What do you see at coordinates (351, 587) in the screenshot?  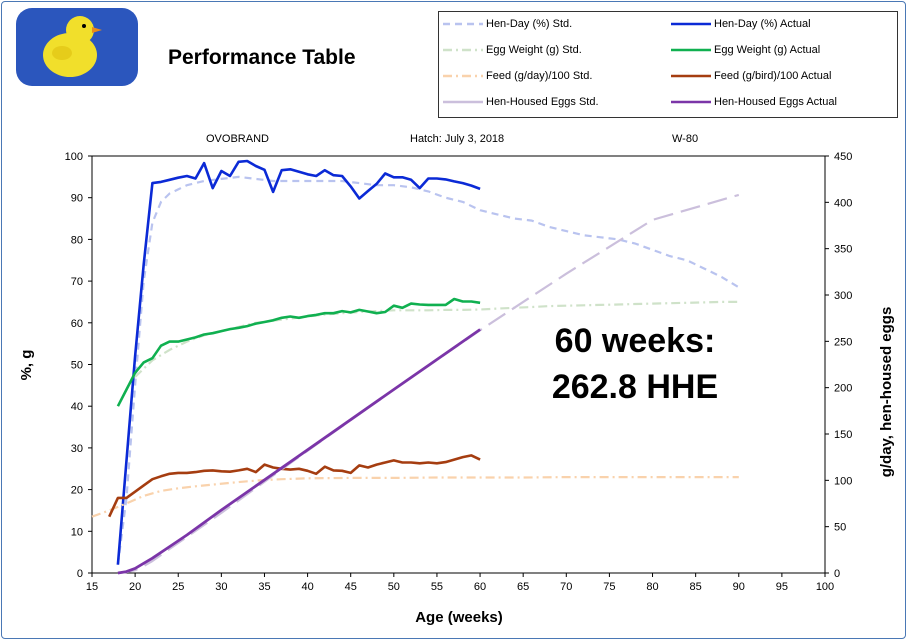 I see `x-tick-label: 45` at bounding box center [351, 587].